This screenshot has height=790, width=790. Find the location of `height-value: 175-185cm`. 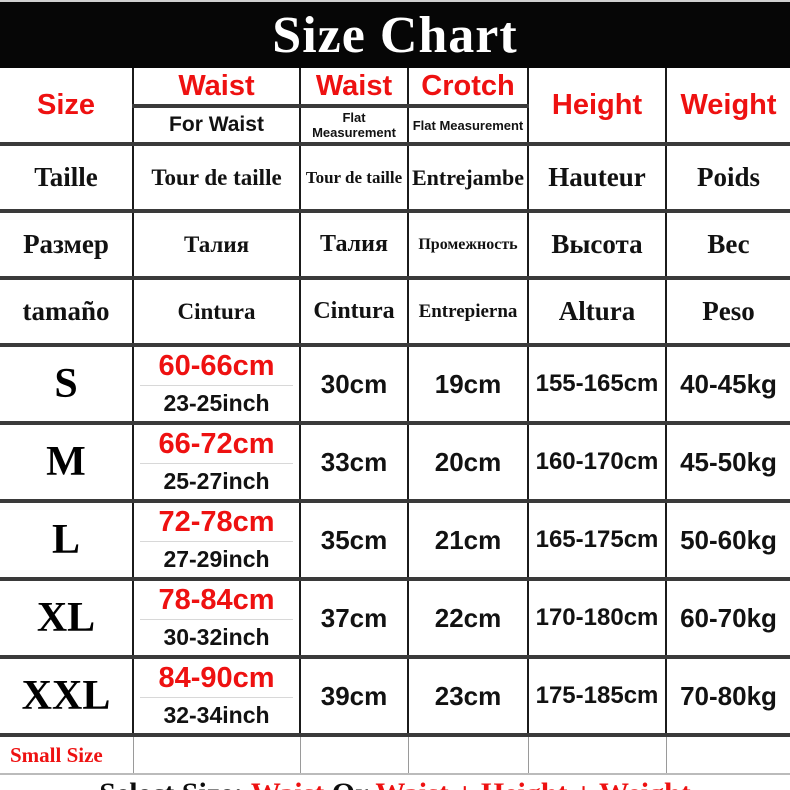

height-value: 175-185cm is located at coordinates (597, 696).